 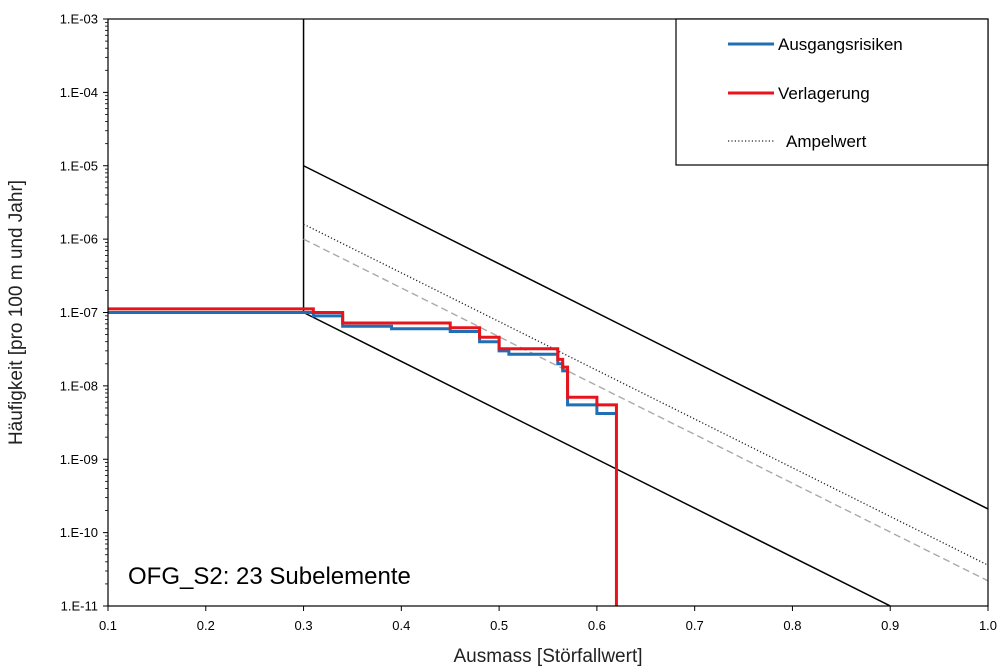 What do you see at coordinates (826, 141) in the screenshot?
I see `legend-label-ampelwert: Ampelwert` at bounding box center [826, 141].